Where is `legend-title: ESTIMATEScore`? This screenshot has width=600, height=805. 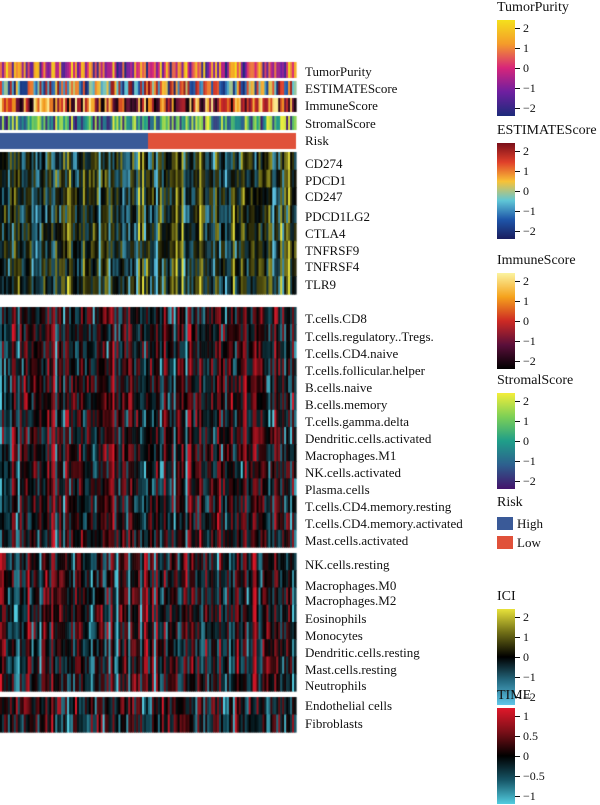
legend-title: ESTIMATEScore is located at coordinates (547, 130).